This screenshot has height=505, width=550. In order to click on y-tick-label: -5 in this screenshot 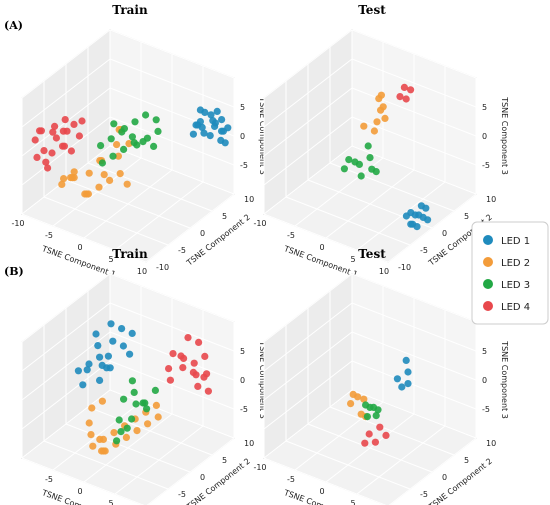, I will do `click(182, 494)`.